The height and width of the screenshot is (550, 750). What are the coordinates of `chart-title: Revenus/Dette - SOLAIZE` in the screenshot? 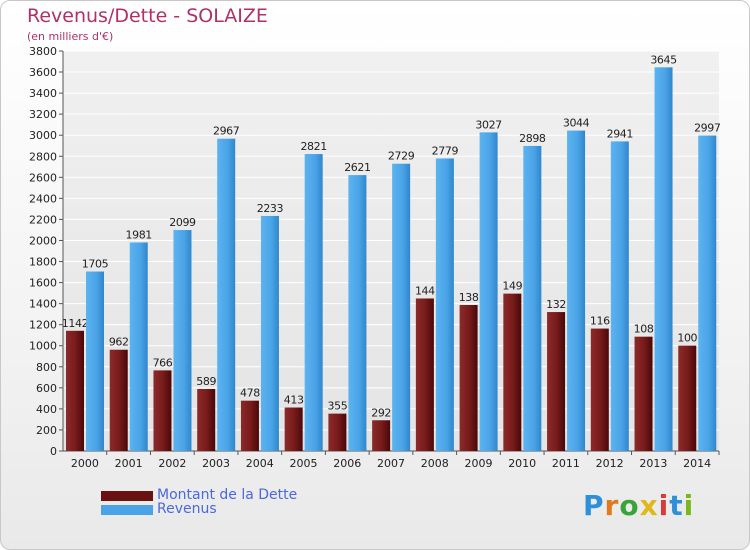 It's located at (147, 16).